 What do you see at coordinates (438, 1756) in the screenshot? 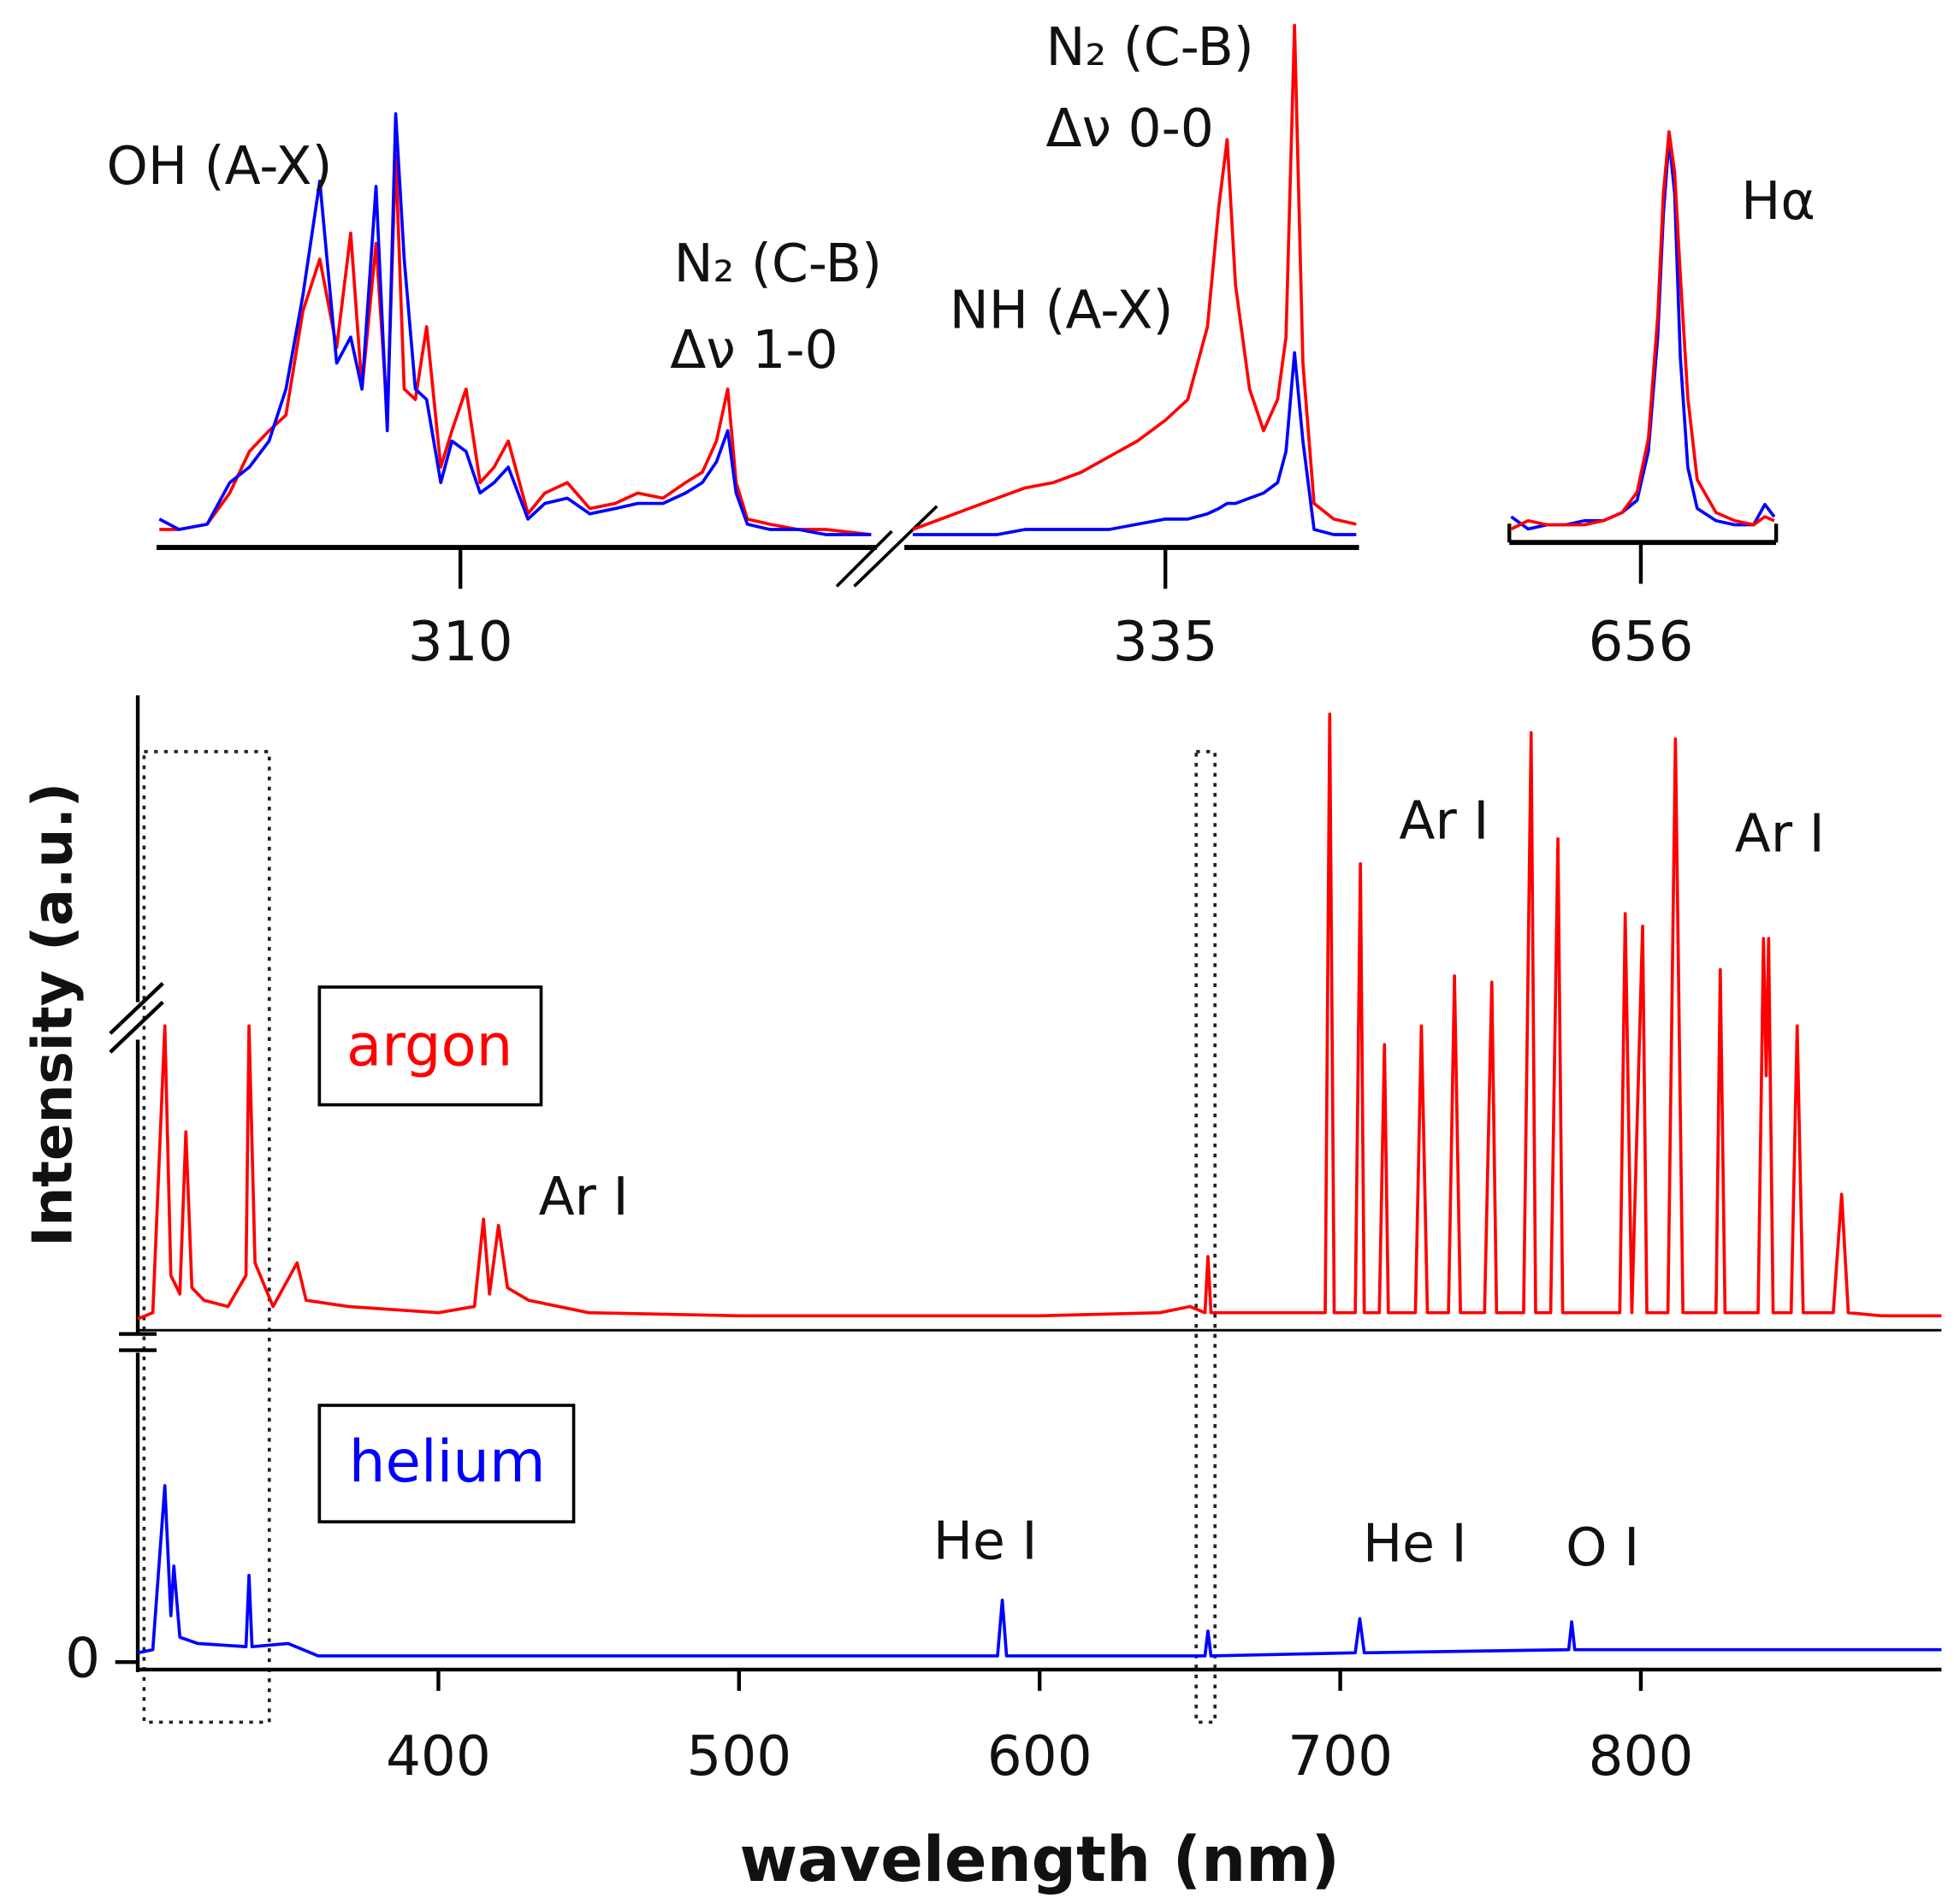
I see `x-tick-label: 400` at bounding box center [438, 1756].